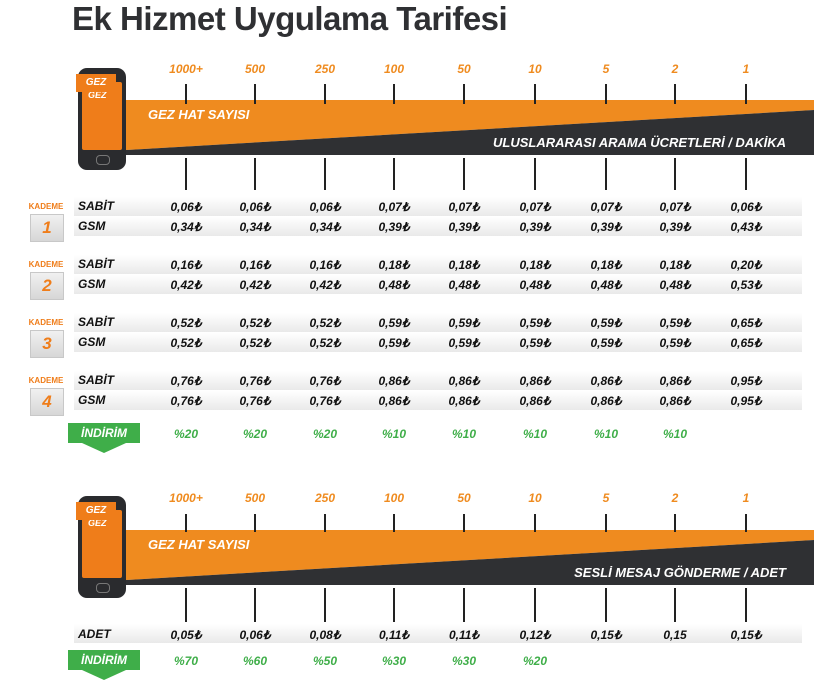 This screenshot has height=692, width=818. What do you see at coordinates (325, 381) in the screenshot?
I see `price-cell-sabit: 0,76₺` at bounding box center [325, 381].